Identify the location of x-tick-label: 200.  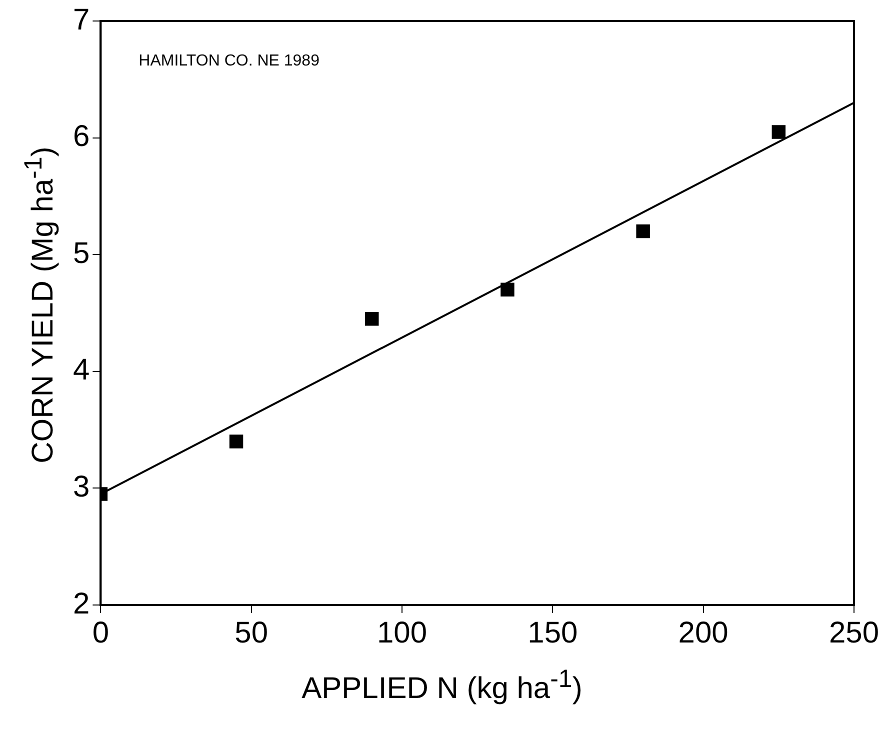
(703, 633).